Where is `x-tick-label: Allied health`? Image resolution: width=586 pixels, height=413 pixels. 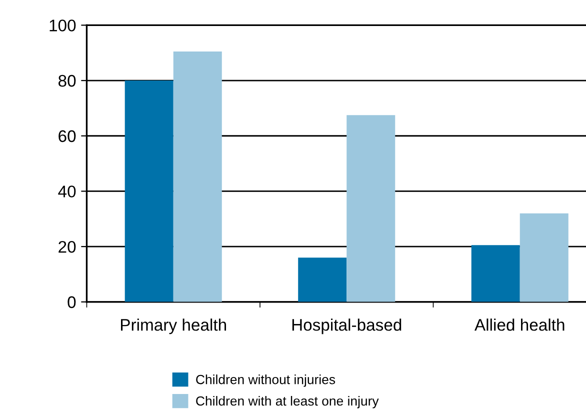
x-tick-label: Allied health is located at coordinates (519, 324).